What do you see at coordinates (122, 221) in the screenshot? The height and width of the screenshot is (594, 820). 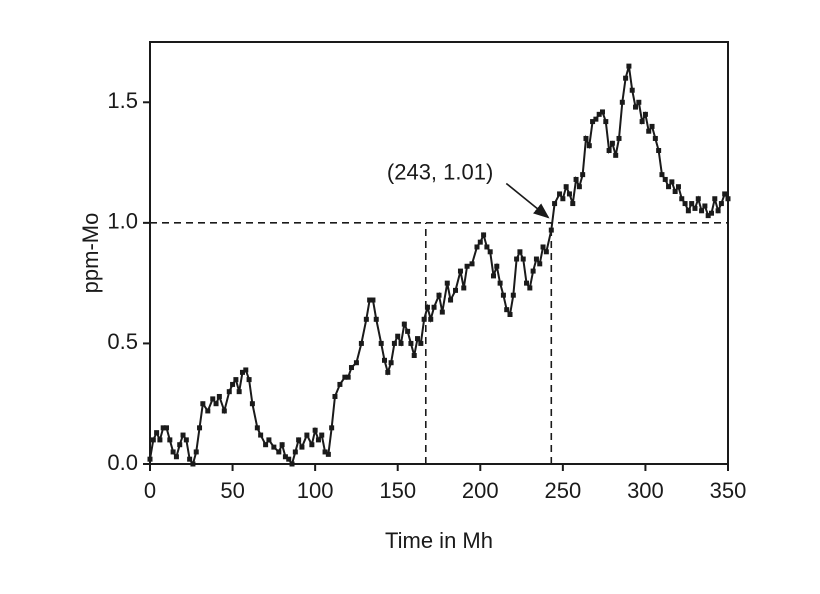 I see `y-tick-label: 1.0` at bounding box center [122, 221].